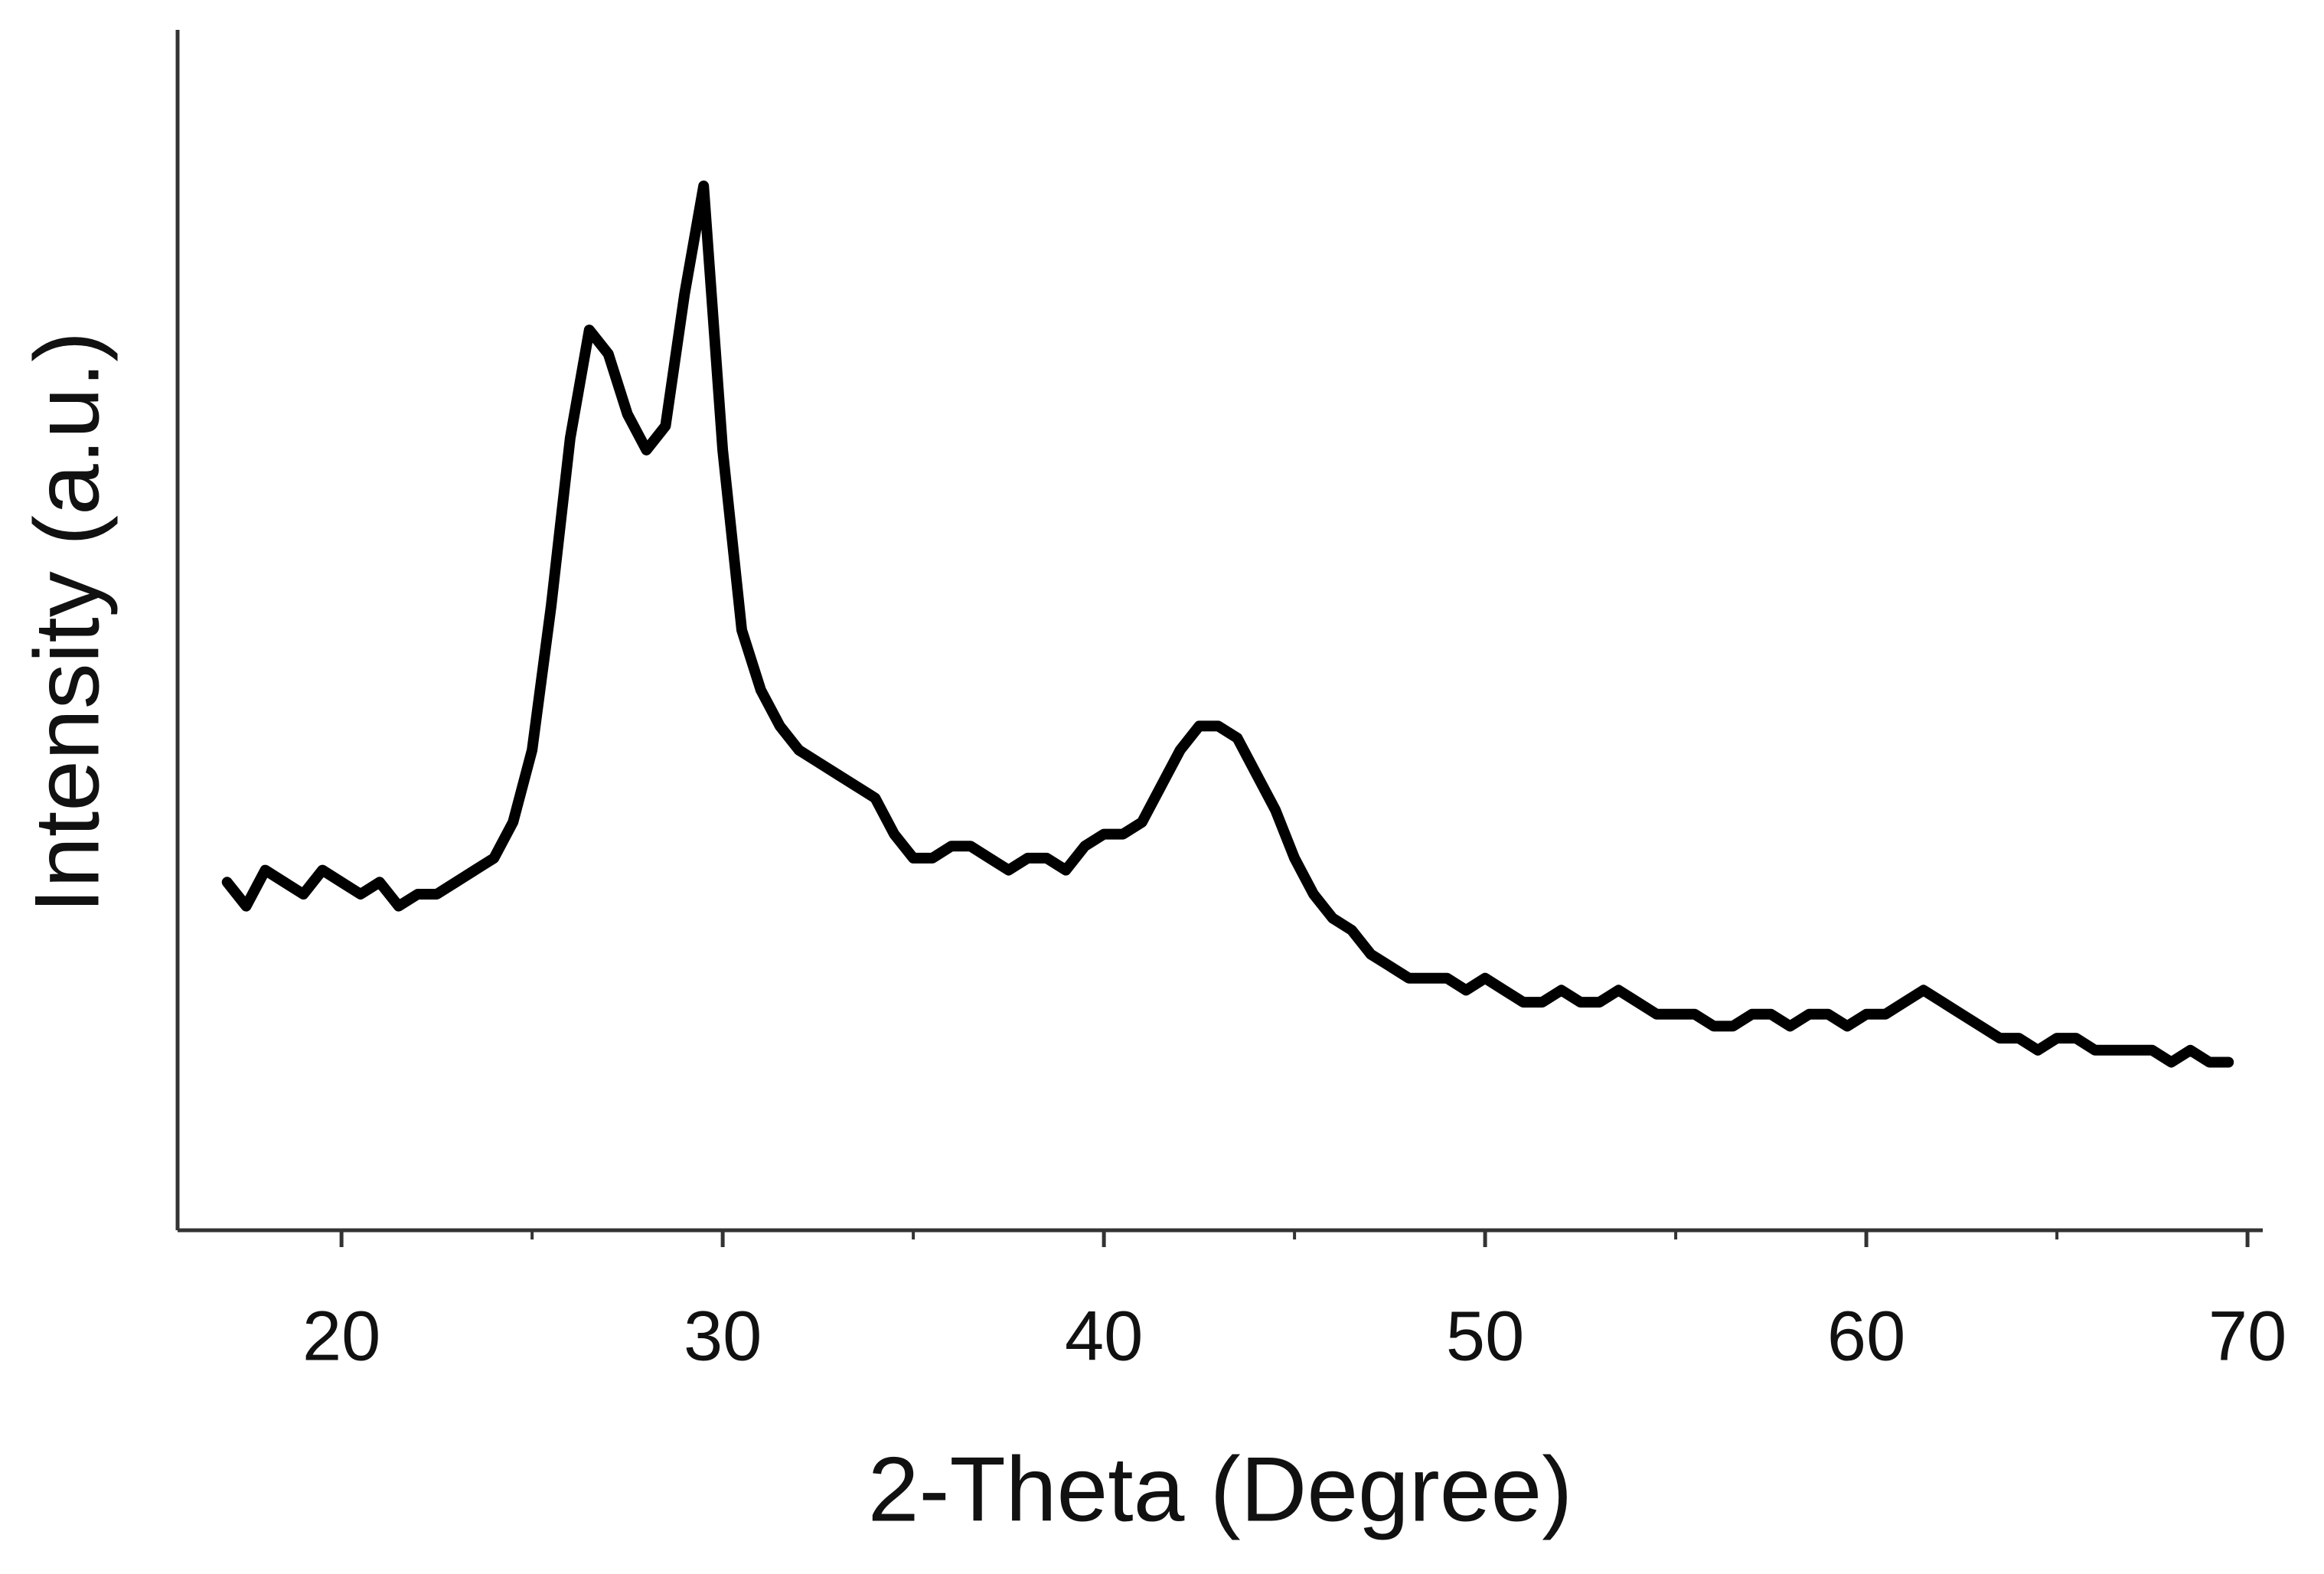 The width and height of the screenshot is (2324, 1574). Describe the element at coordinates (723, 1336) in the screenshot. I see `x-tick-label: 30` at that location.